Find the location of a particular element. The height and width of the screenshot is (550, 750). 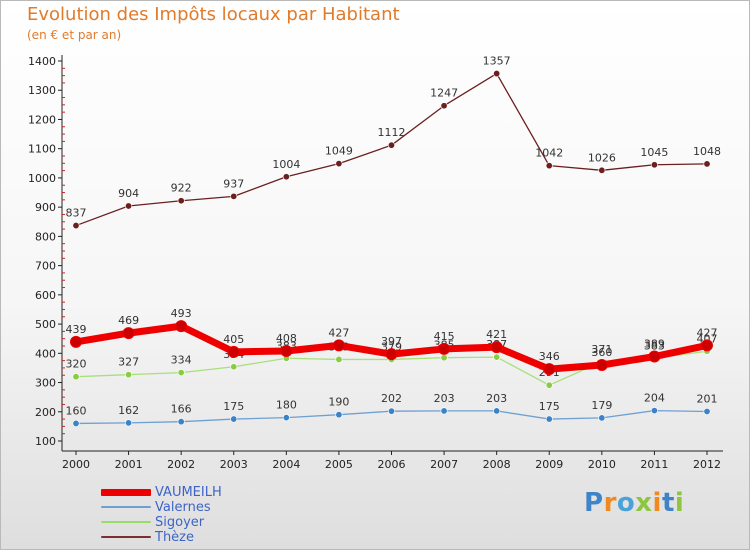

data-label: 160 is located at coordinates (76, 410).